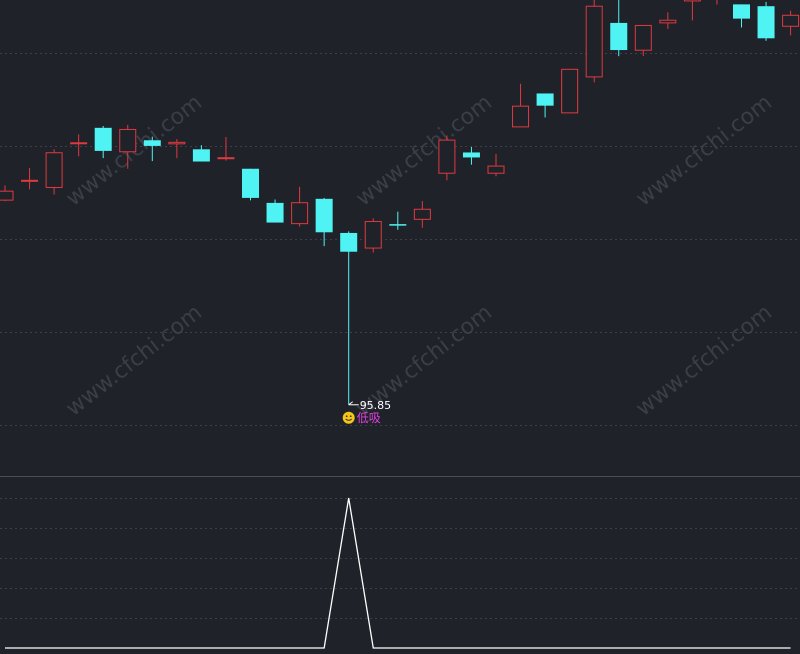  I want to click on smiley-icon, so click(348, 417).